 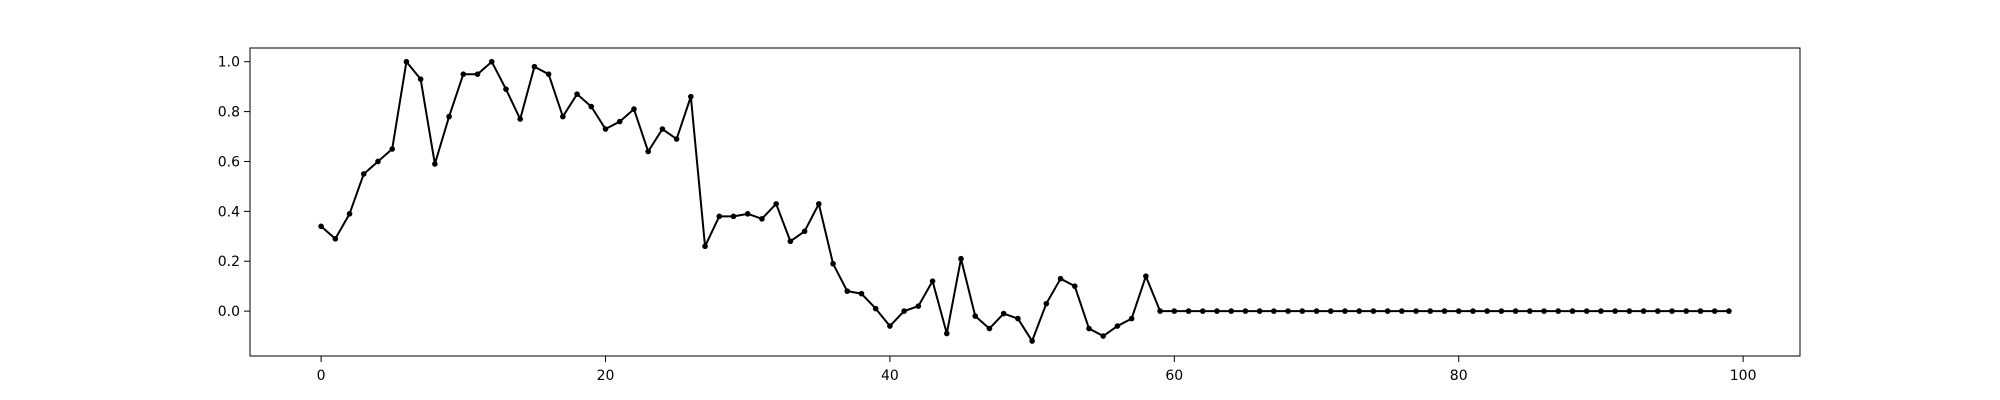 What do you see at coordinates (229, 63) in the screenshot?
I see `y-tick-label: 1.0` at bounding box center [229, 63].